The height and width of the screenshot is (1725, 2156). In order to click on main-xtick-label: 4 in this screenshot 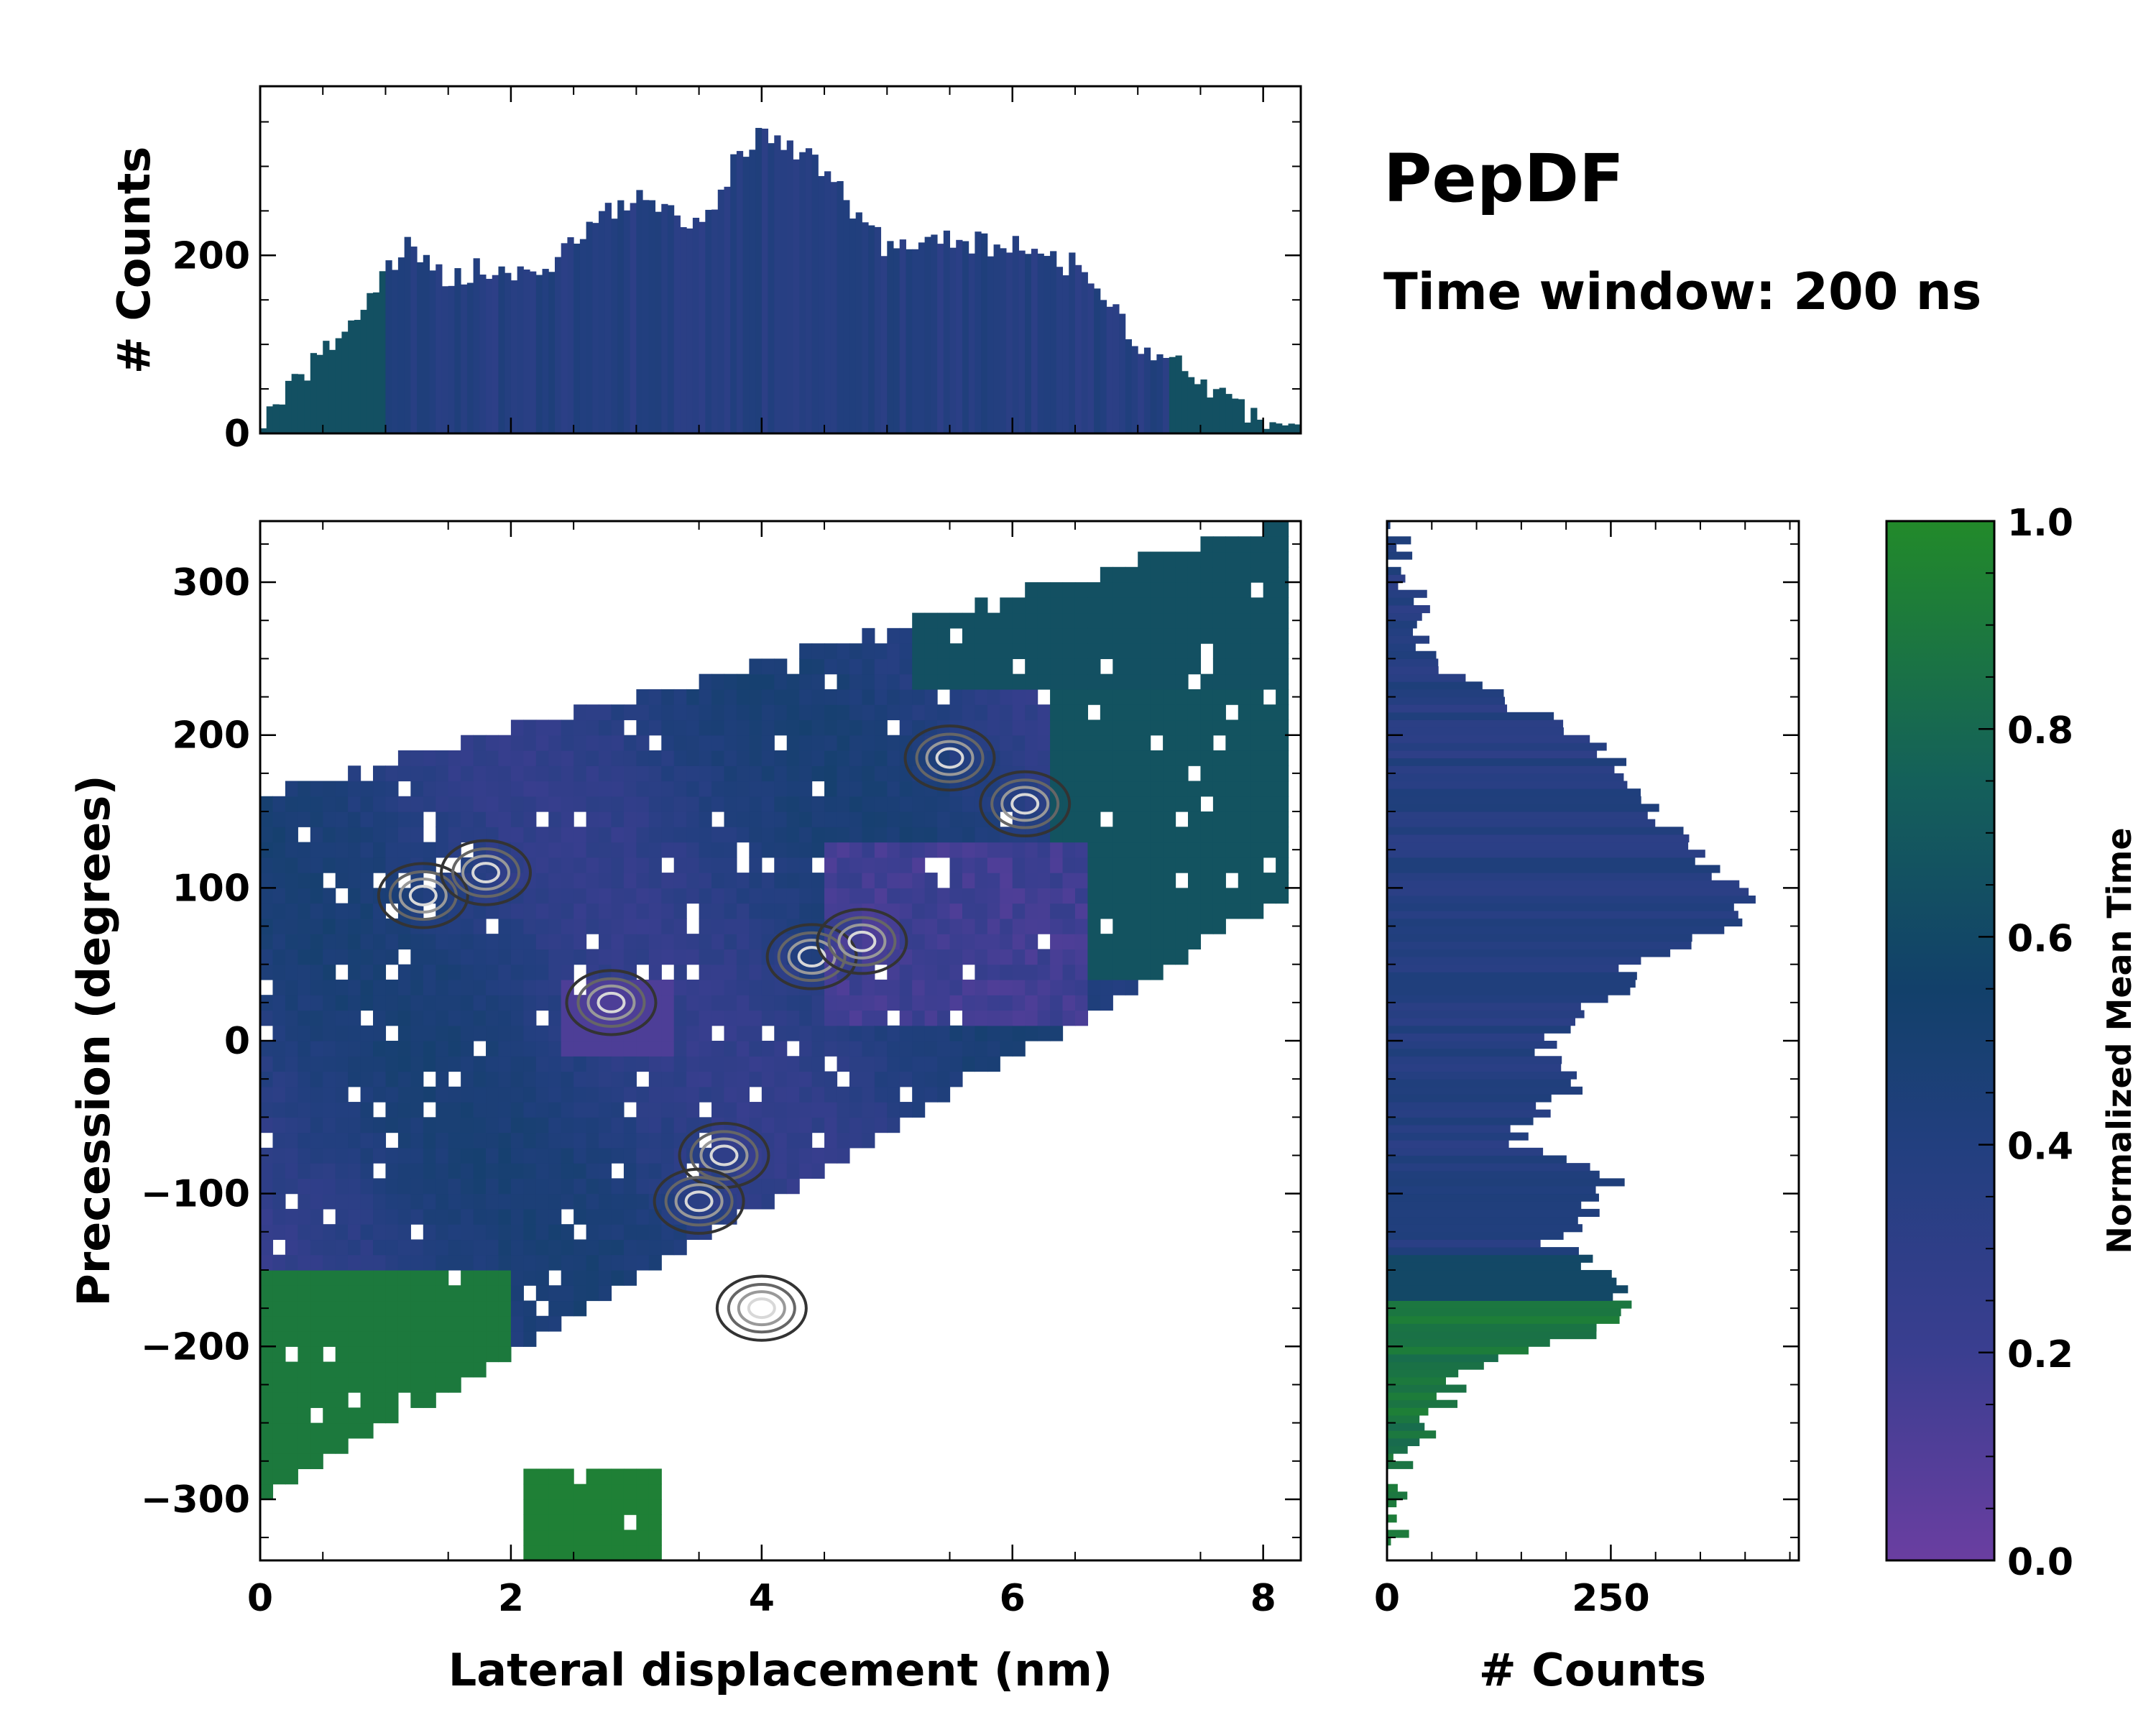, I will do `click(762, 1598)`.